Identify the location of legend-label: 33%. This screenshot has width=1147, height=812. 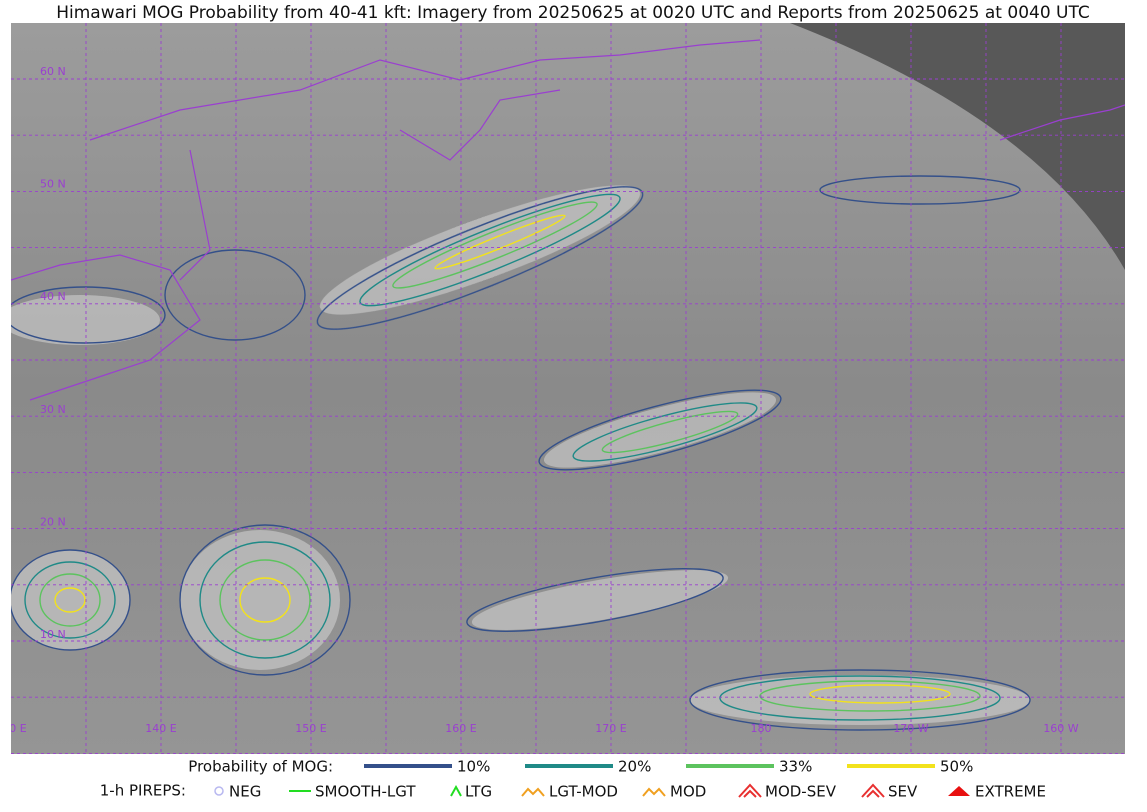
(795, 767).